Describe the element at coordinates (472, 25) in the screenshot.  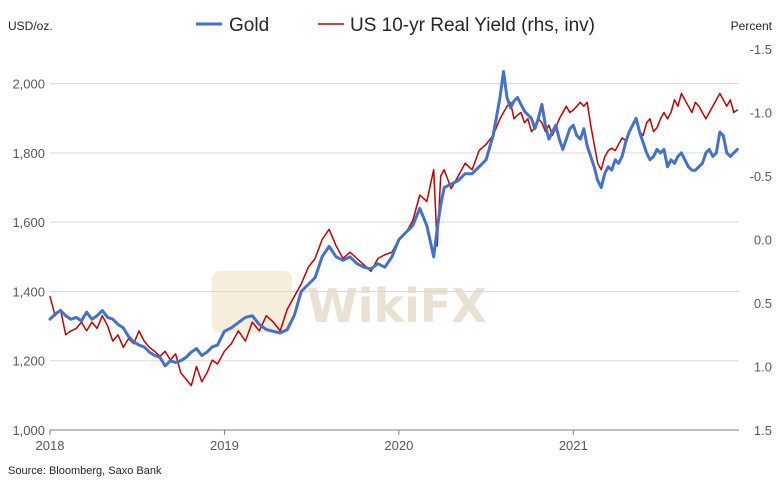
I see `legend-yield-label: US 10-yr Real Yield (rhs, inv)` at that location.